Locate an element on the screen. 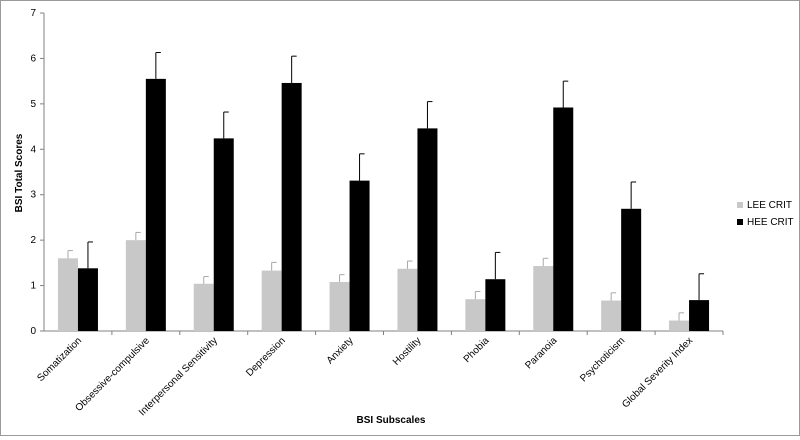 This screenshot has width=800, height=440. x-axis-title: BSI Subscales is located at coordinates (391, 420).